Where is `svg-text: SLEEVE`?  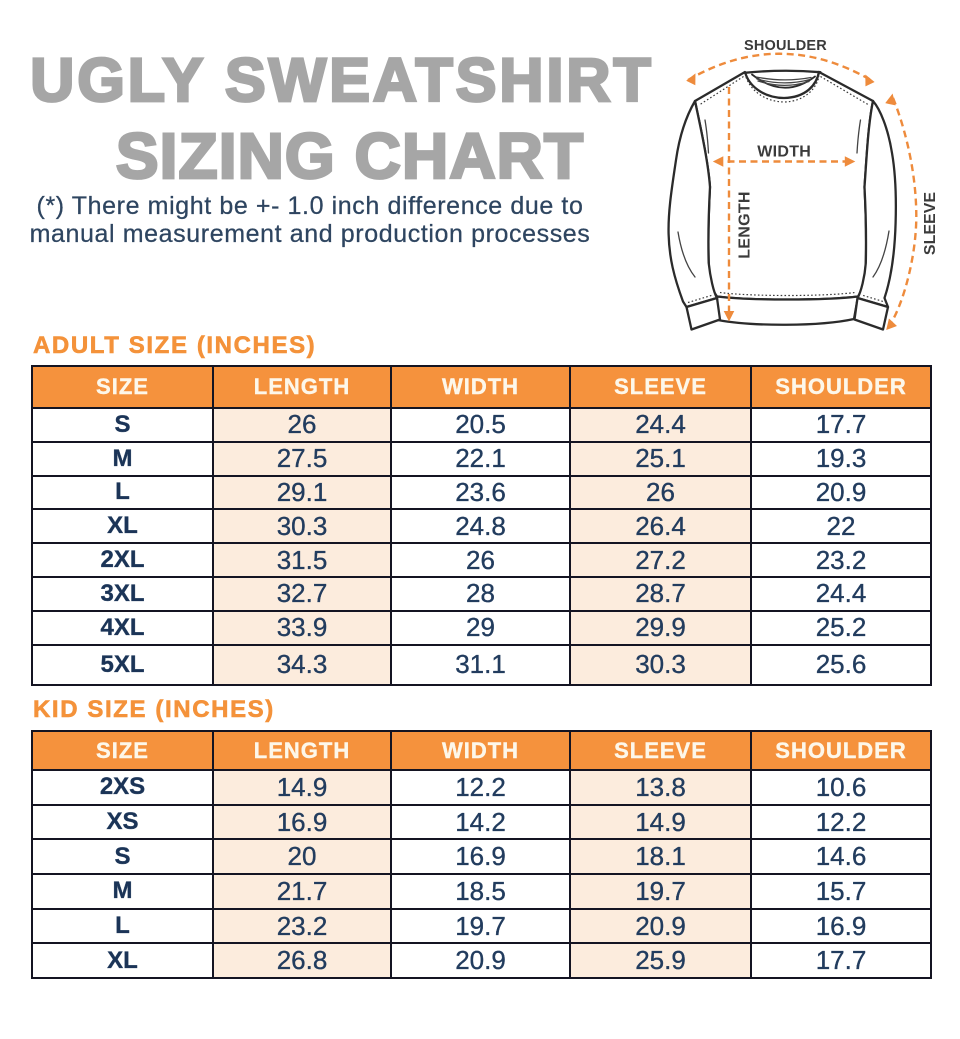
svg-text: SLEEVE is located at coordinates (930, 223).